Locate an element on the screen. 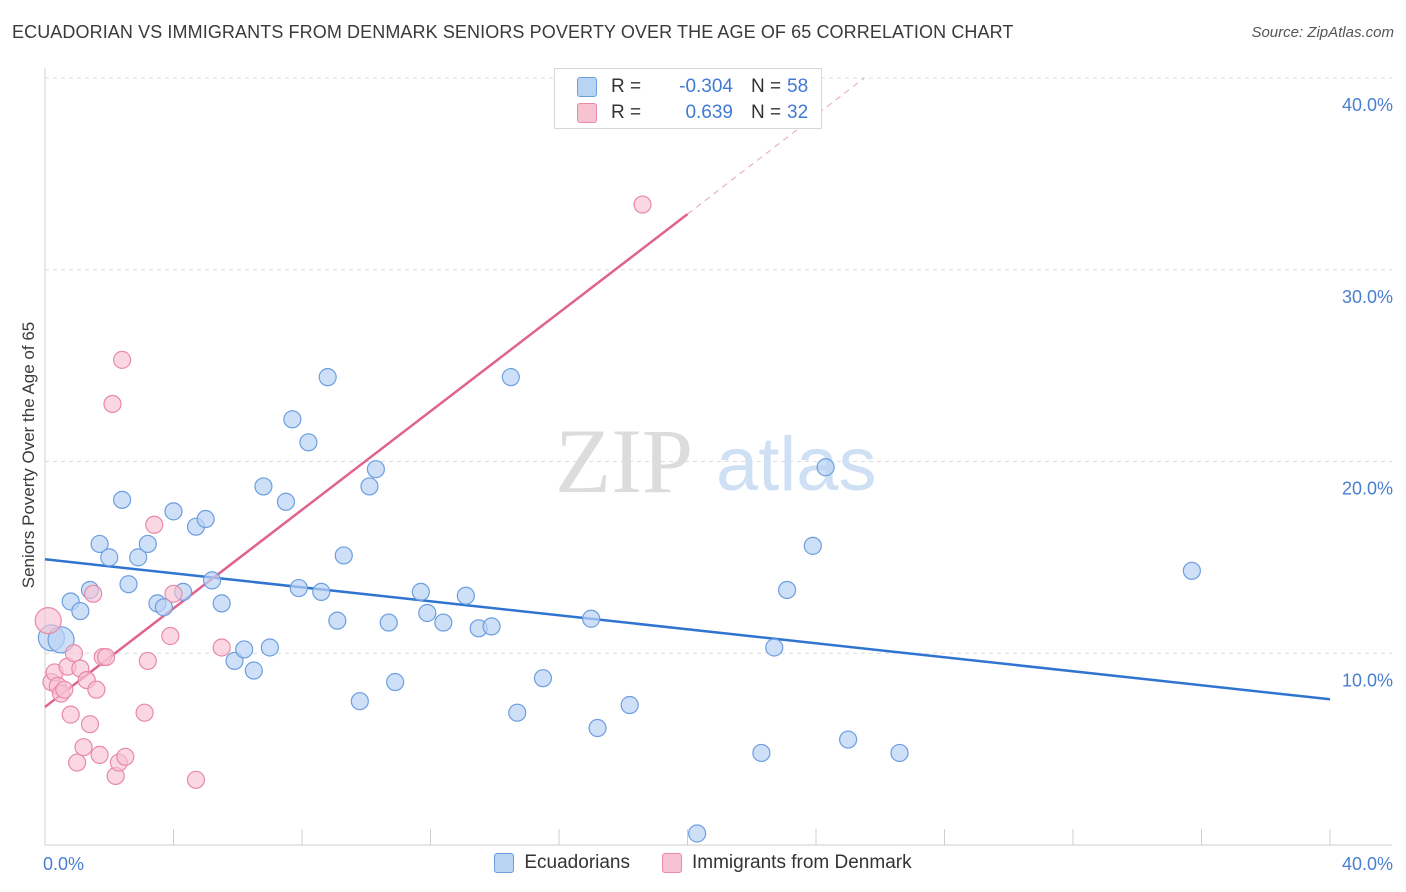  legend-series: Ecuadorians Immigrants from Denmark is located at coordinates (703, 863).